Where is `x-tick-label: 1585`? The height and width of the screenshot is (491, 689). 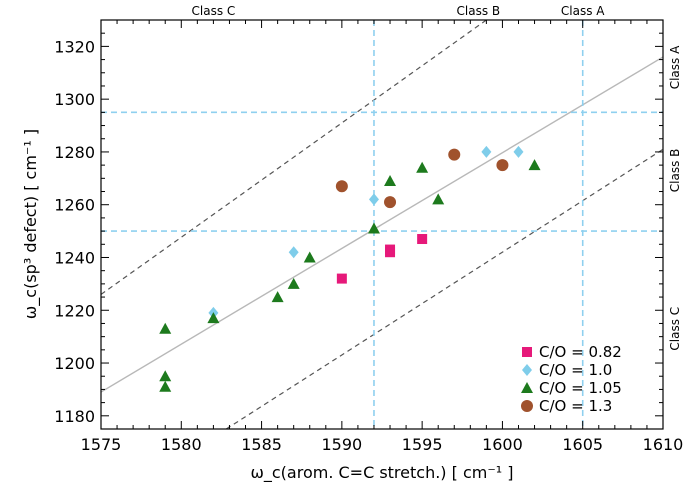
x-tick-label: 1585 is located at coordinates (261, 444).